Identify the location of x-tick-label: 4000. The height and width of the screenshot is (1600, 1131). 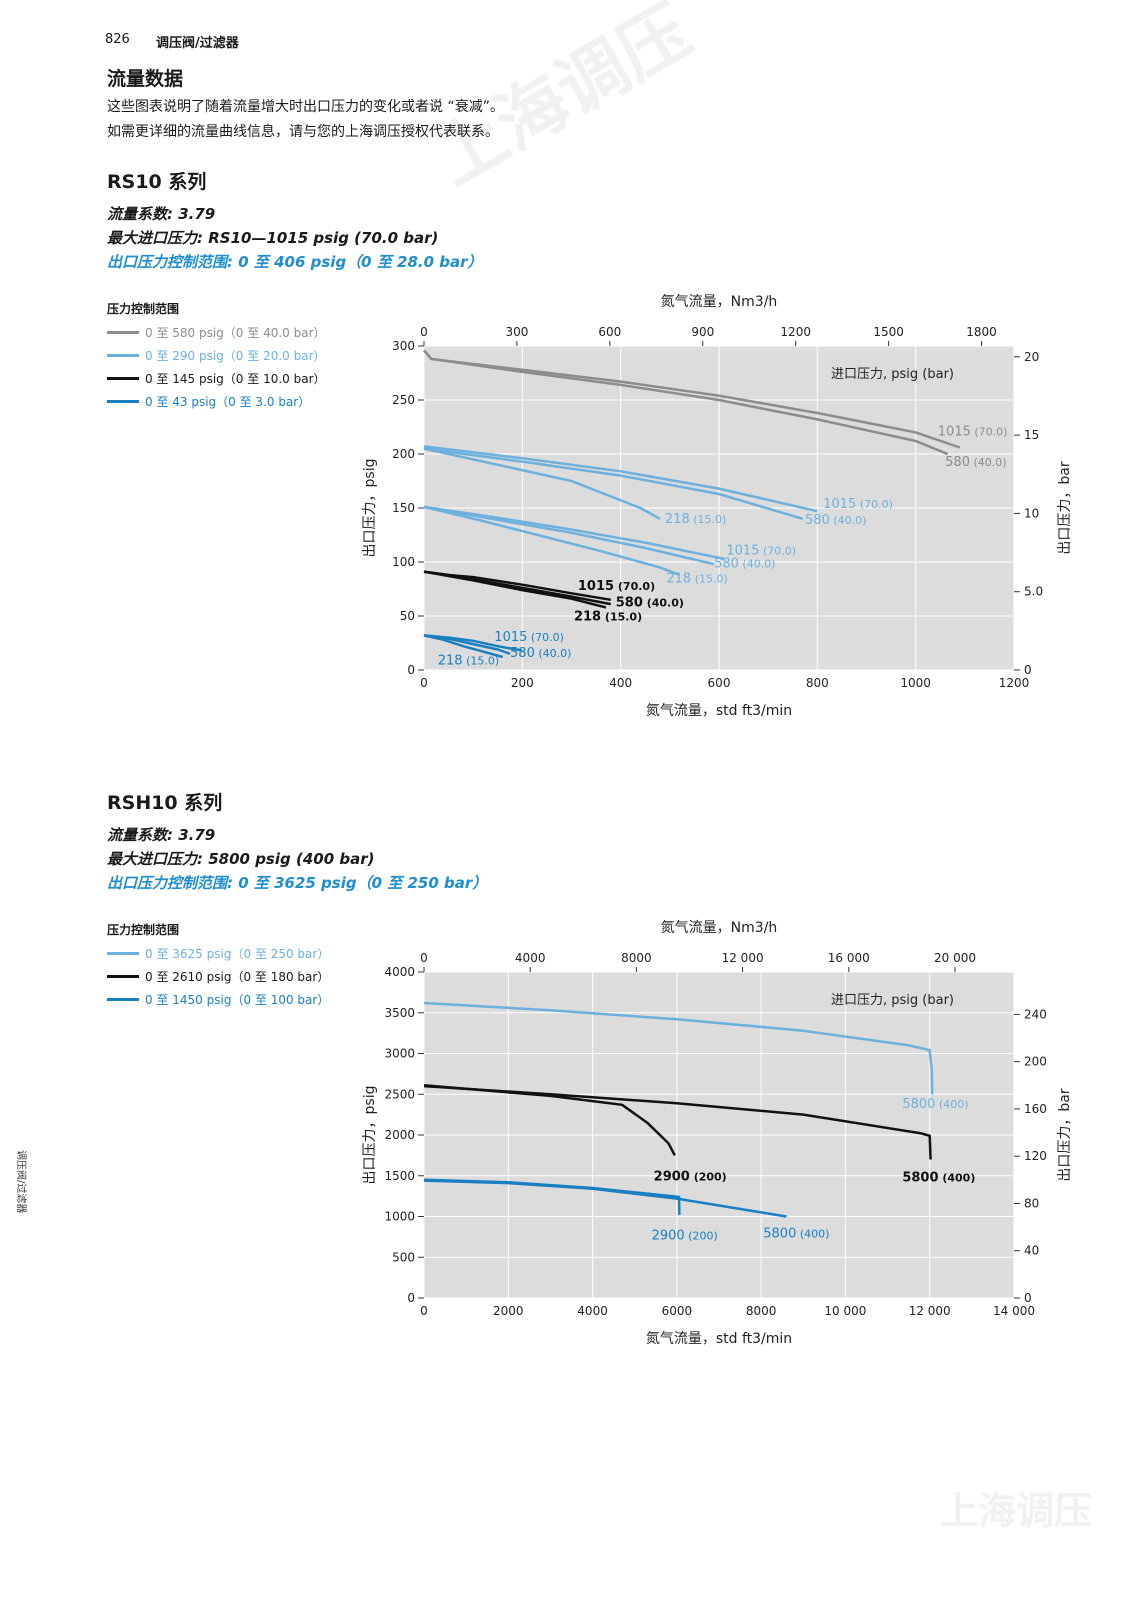
(592, 1311).